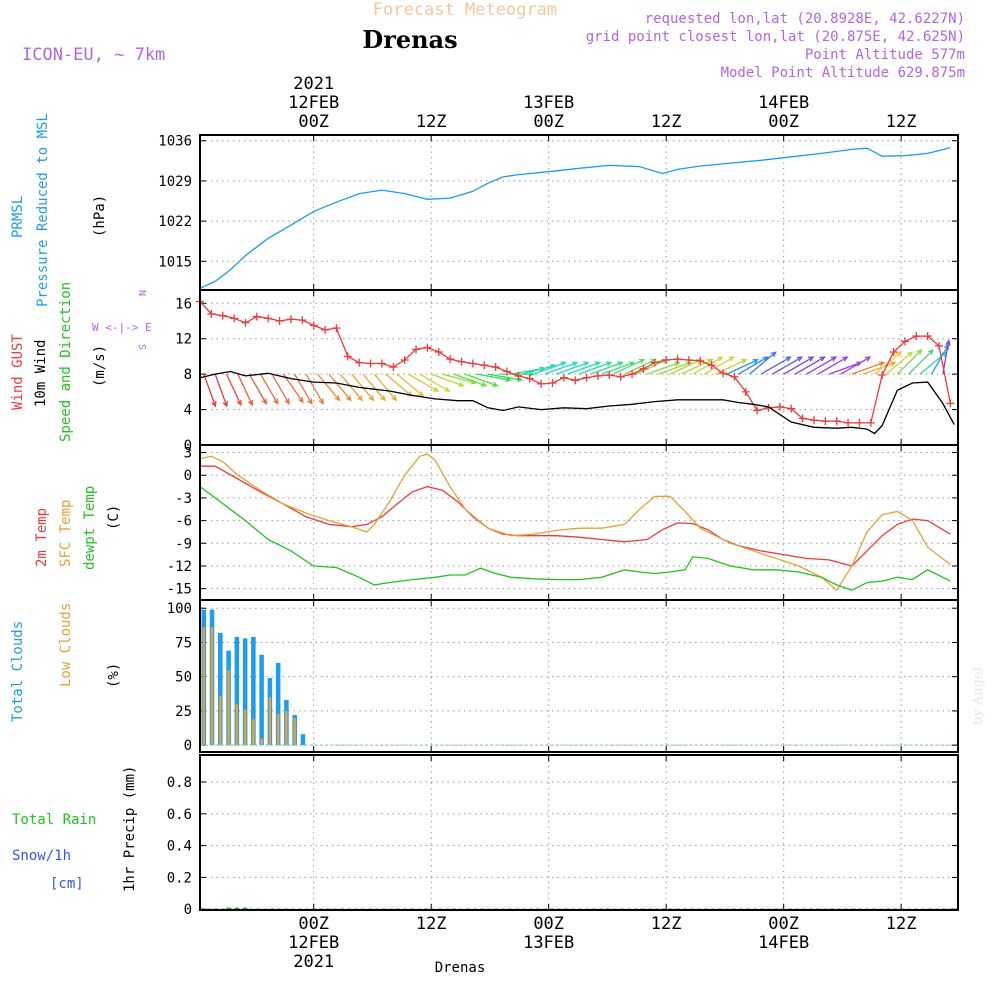 Image resolution: width=1000 pixels, height=1000 pixels. I want to click on line-sfc-temp, so click(575, 522).